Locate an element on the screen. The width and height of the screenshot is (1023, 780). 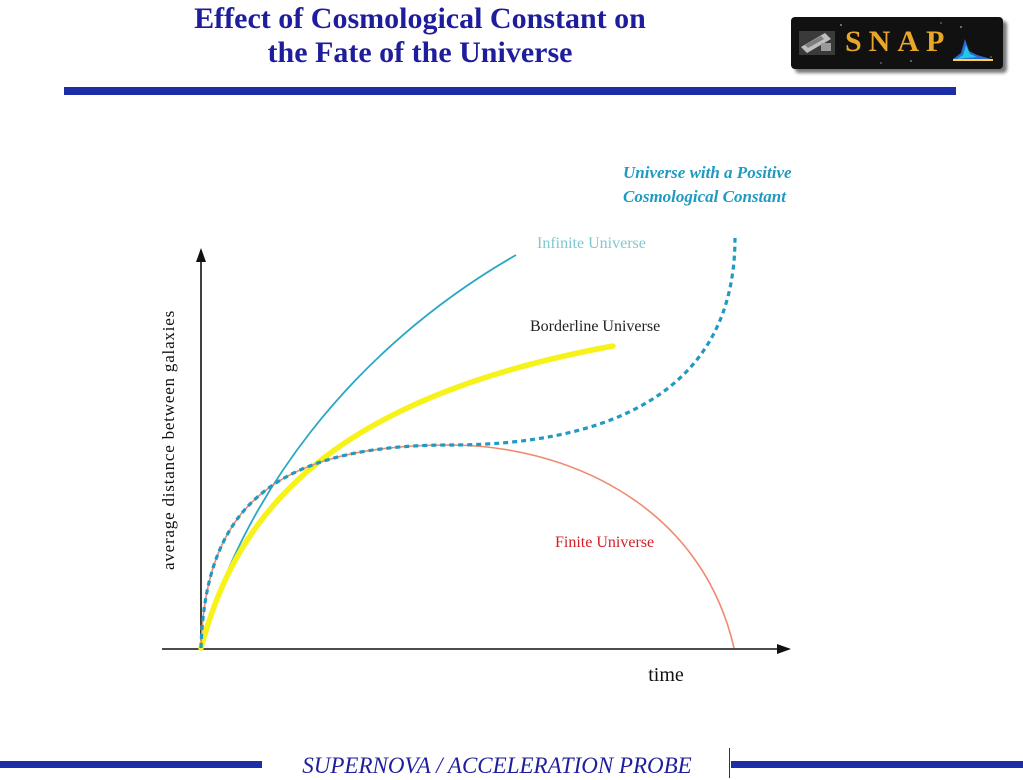
header-rule is located at coordinates (510, 91).